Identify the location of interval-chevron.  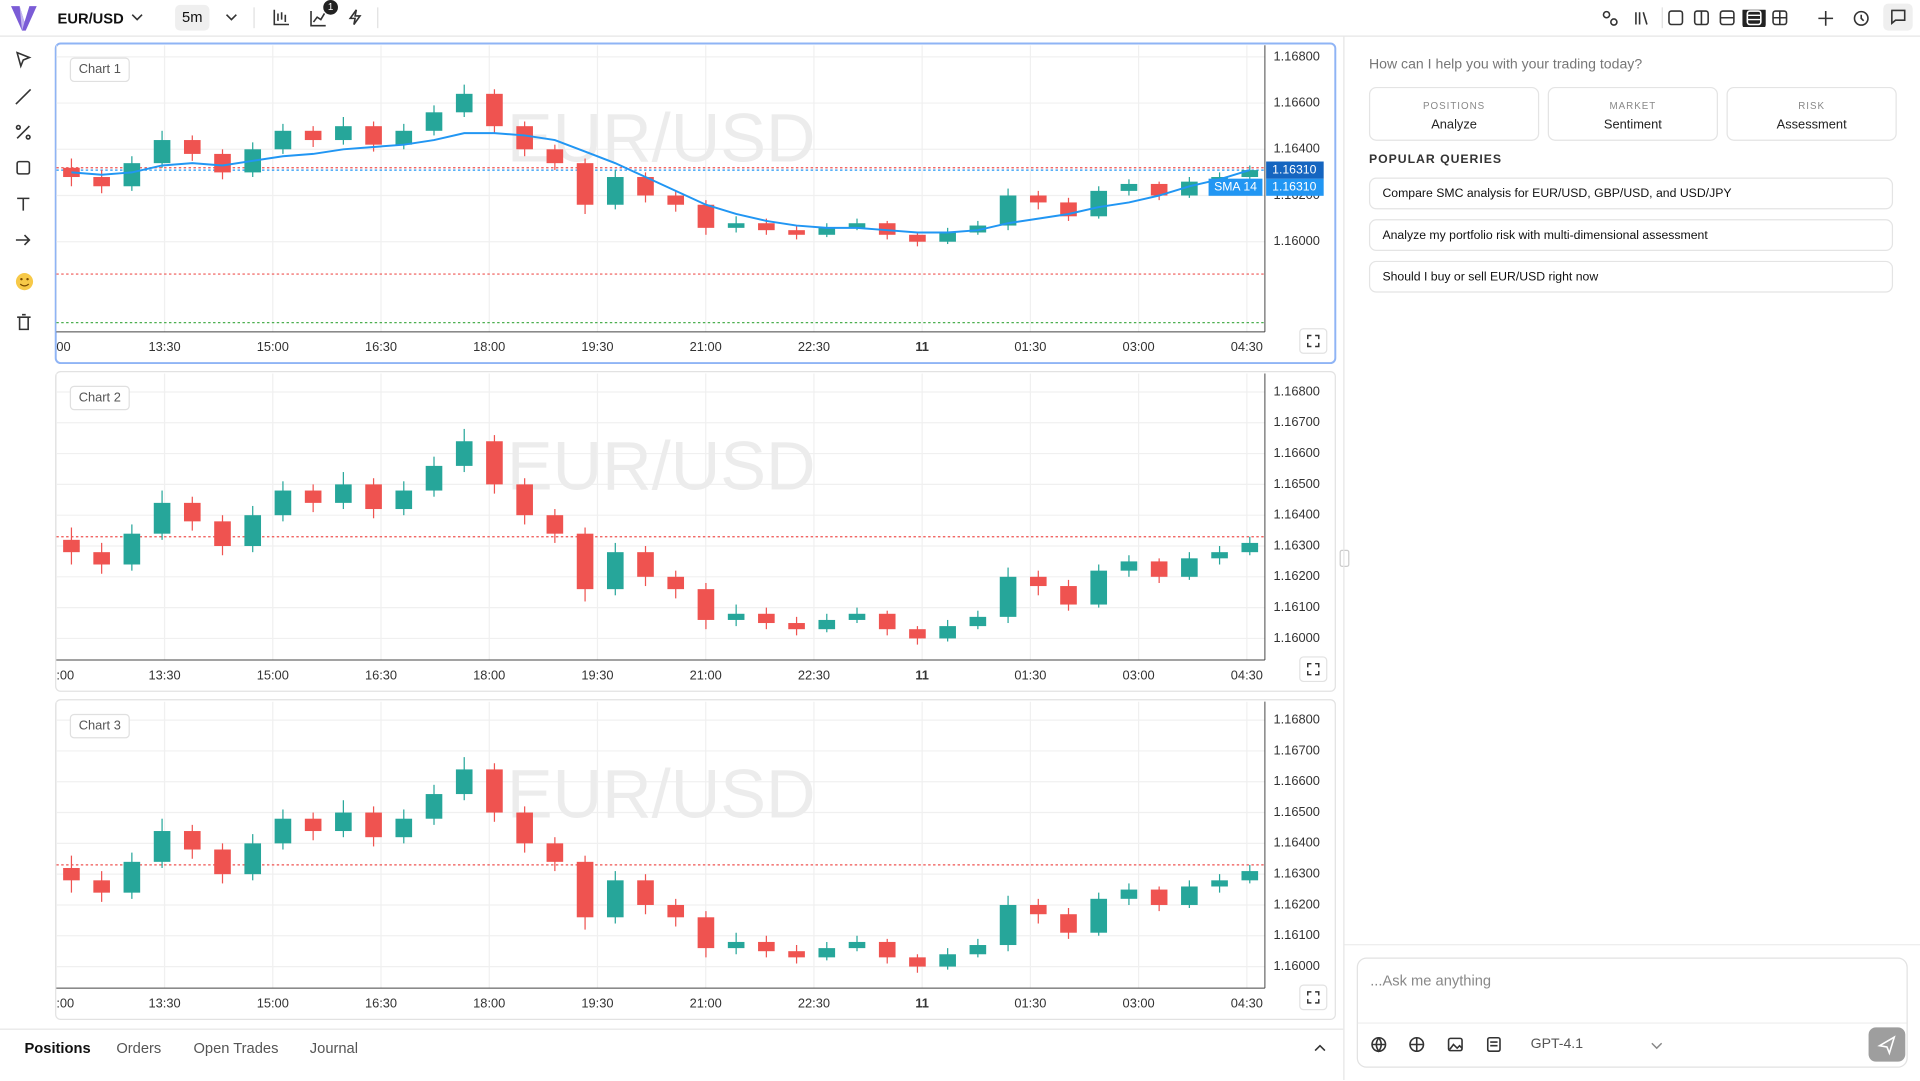
(231, 17).